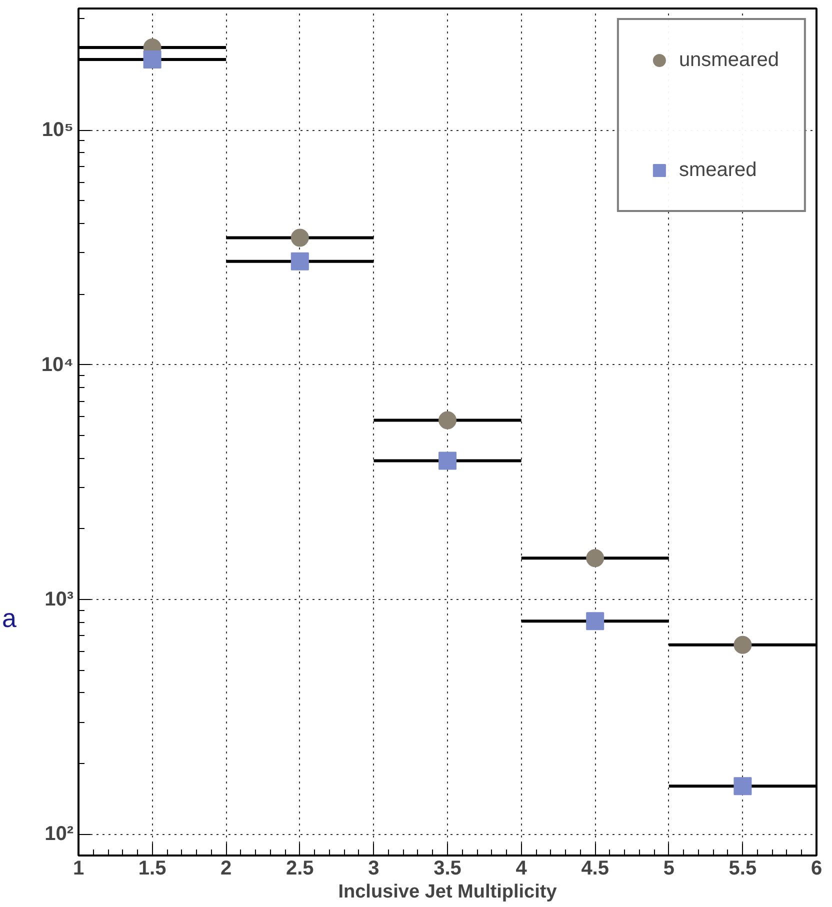 The height and width of the screenshot is (907, 832). What do you see at coordinates (448, 869) in the screenshot?
I see `x-tick-label: 3.5` at bounding box center [448, 869].